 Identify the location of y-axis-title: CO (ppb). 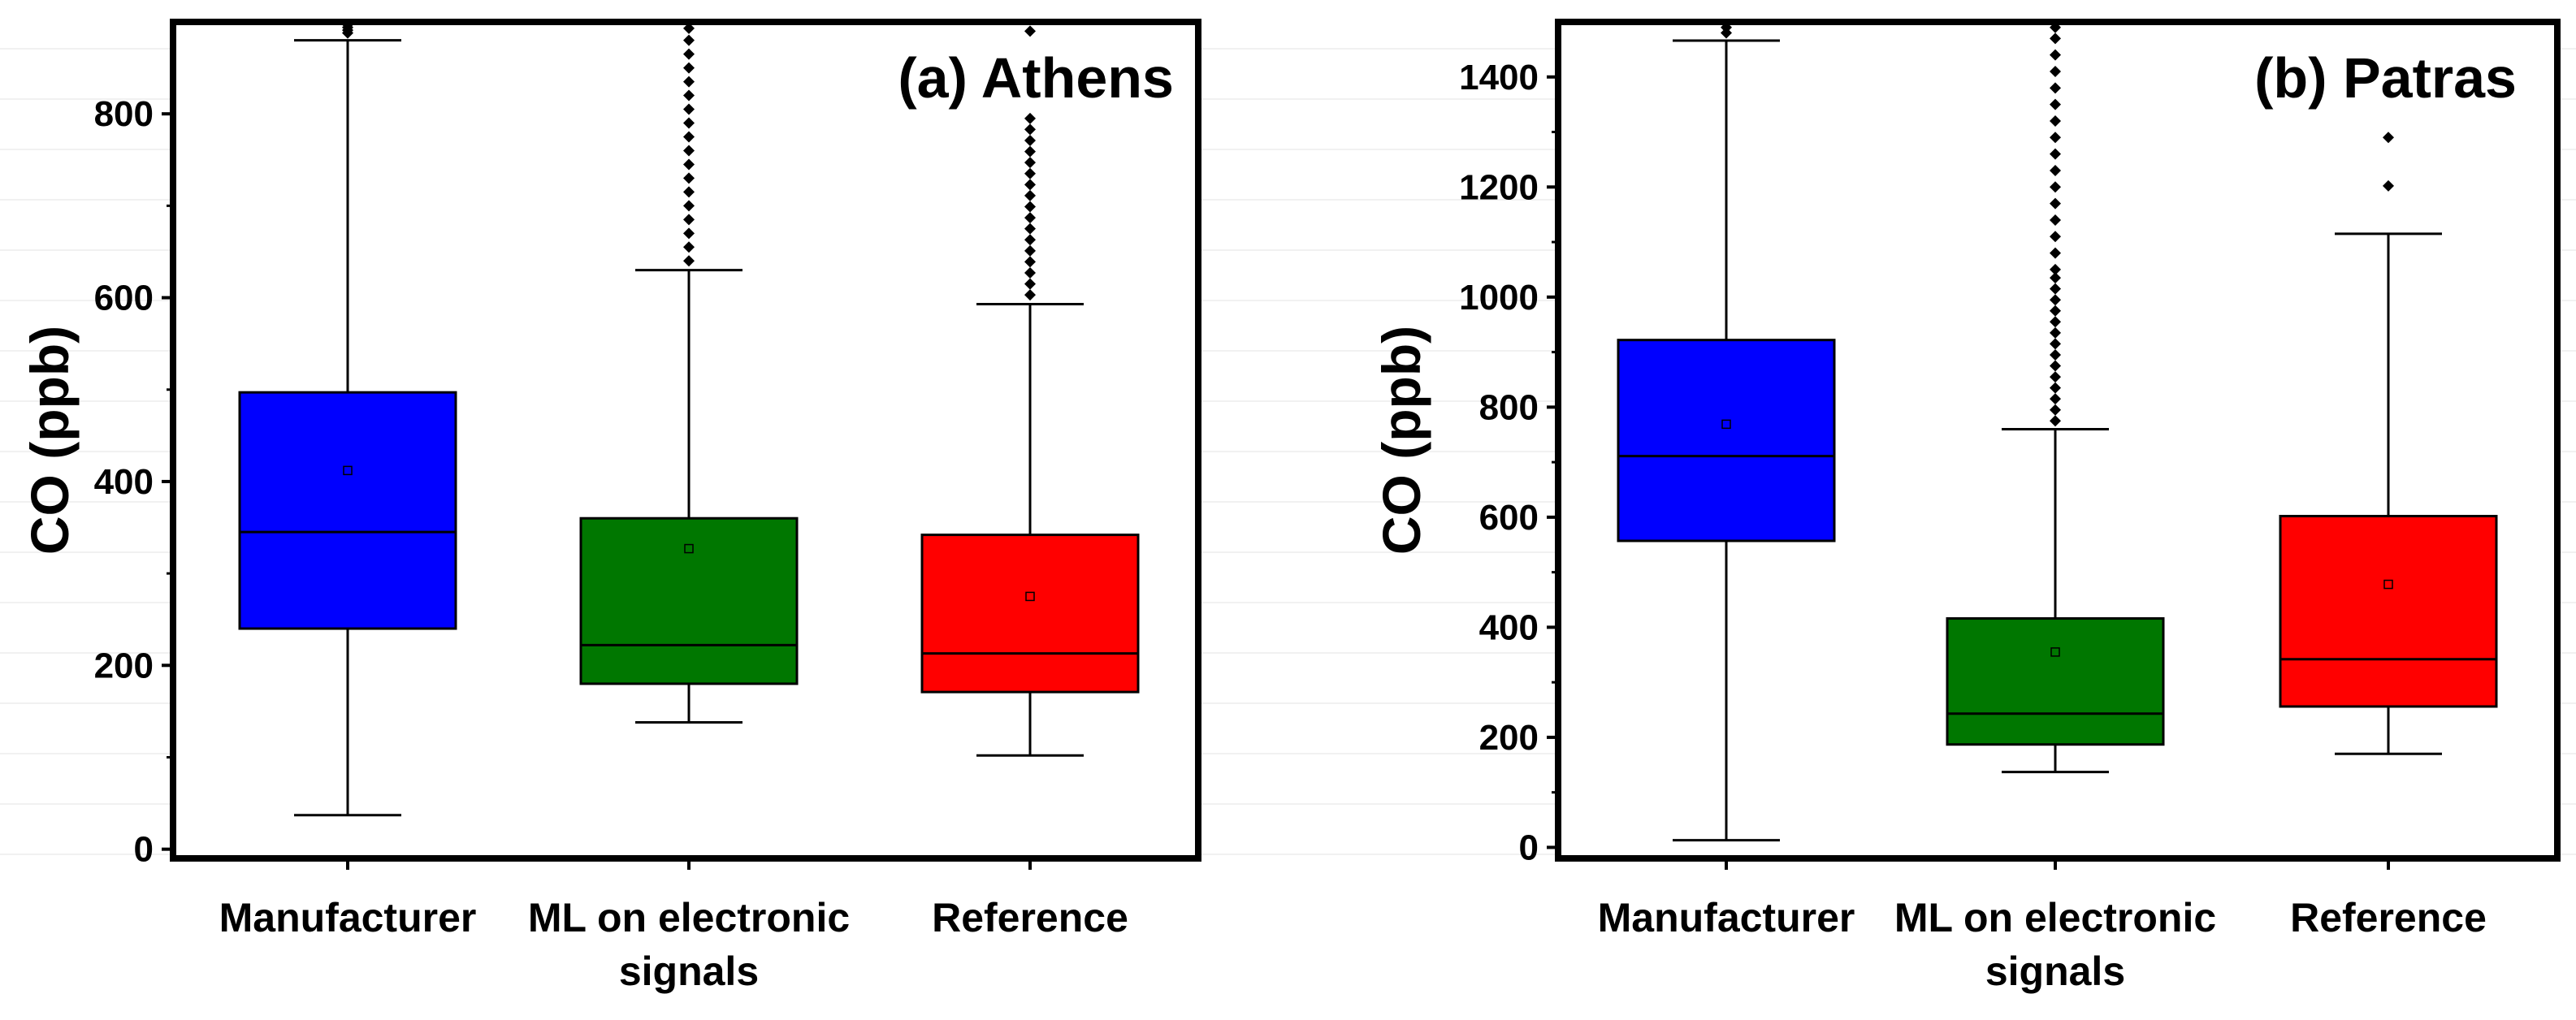
(1401, 441).